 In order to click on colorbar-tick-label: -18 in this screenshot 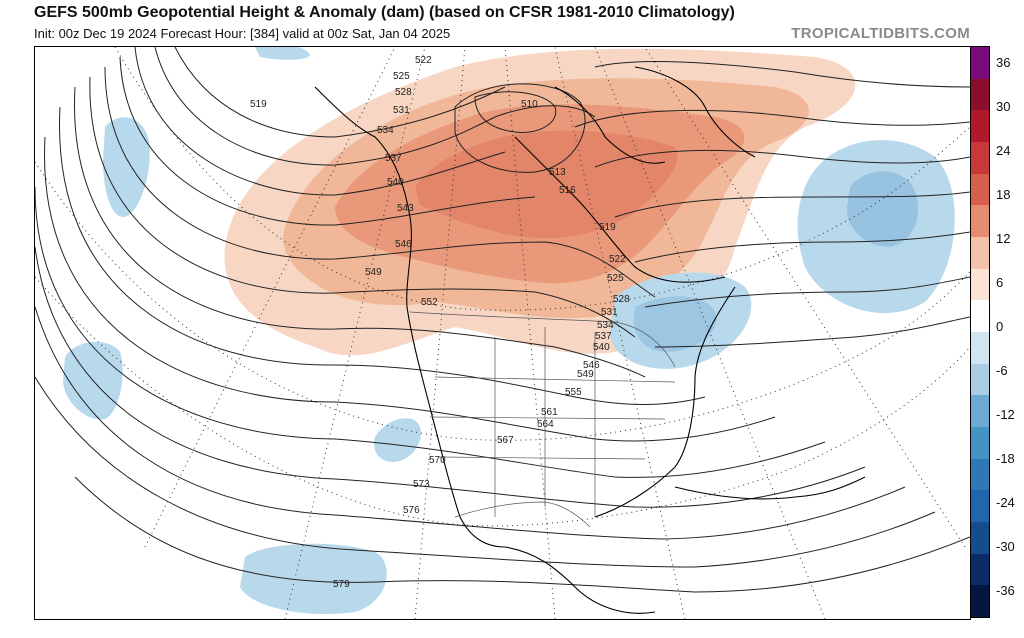, I will do `click(1005, 458)`.